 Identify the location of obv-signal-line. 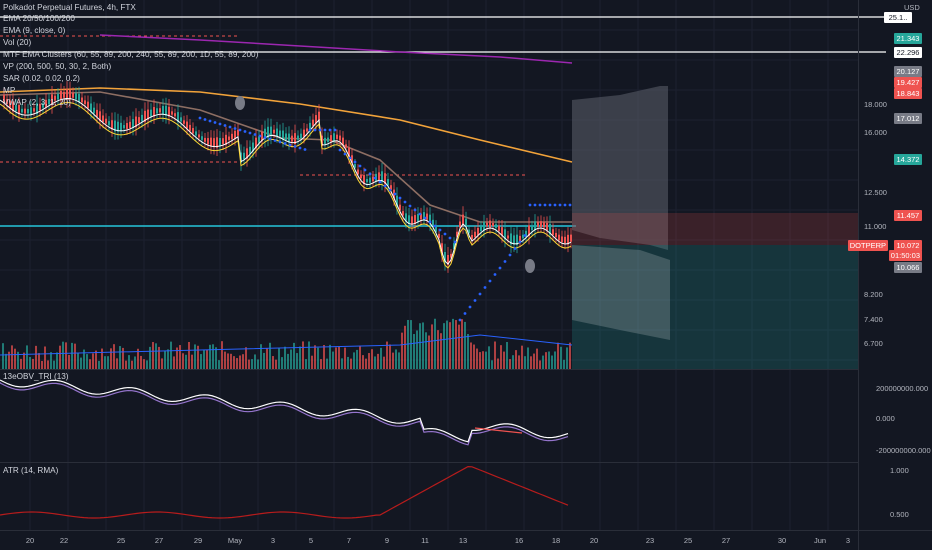
(284, 414).